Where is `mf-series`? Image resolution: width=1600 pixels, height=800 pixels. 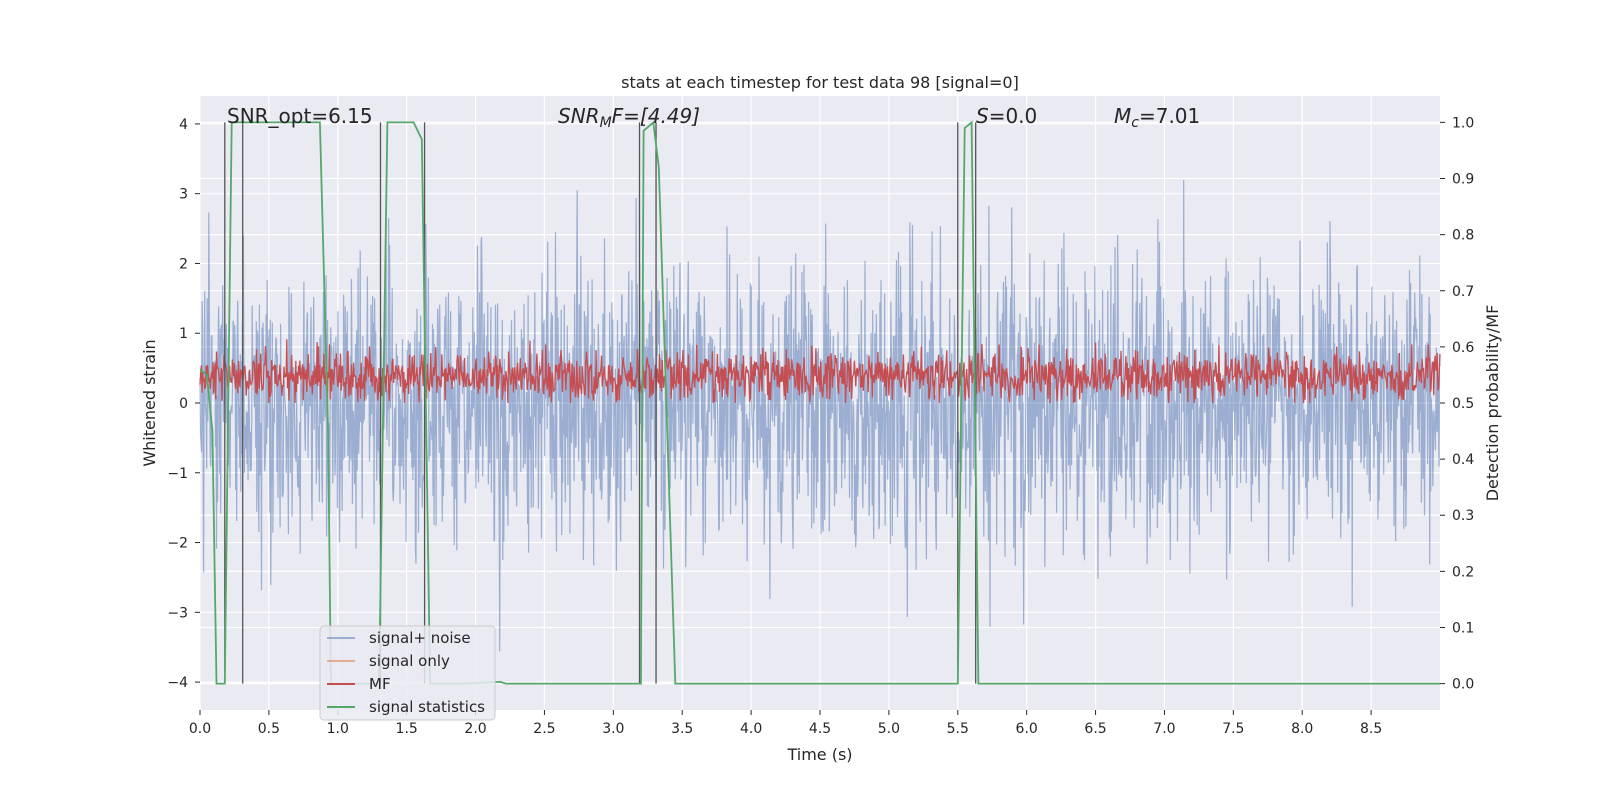 mf-series is located at coordinates (820, 371).